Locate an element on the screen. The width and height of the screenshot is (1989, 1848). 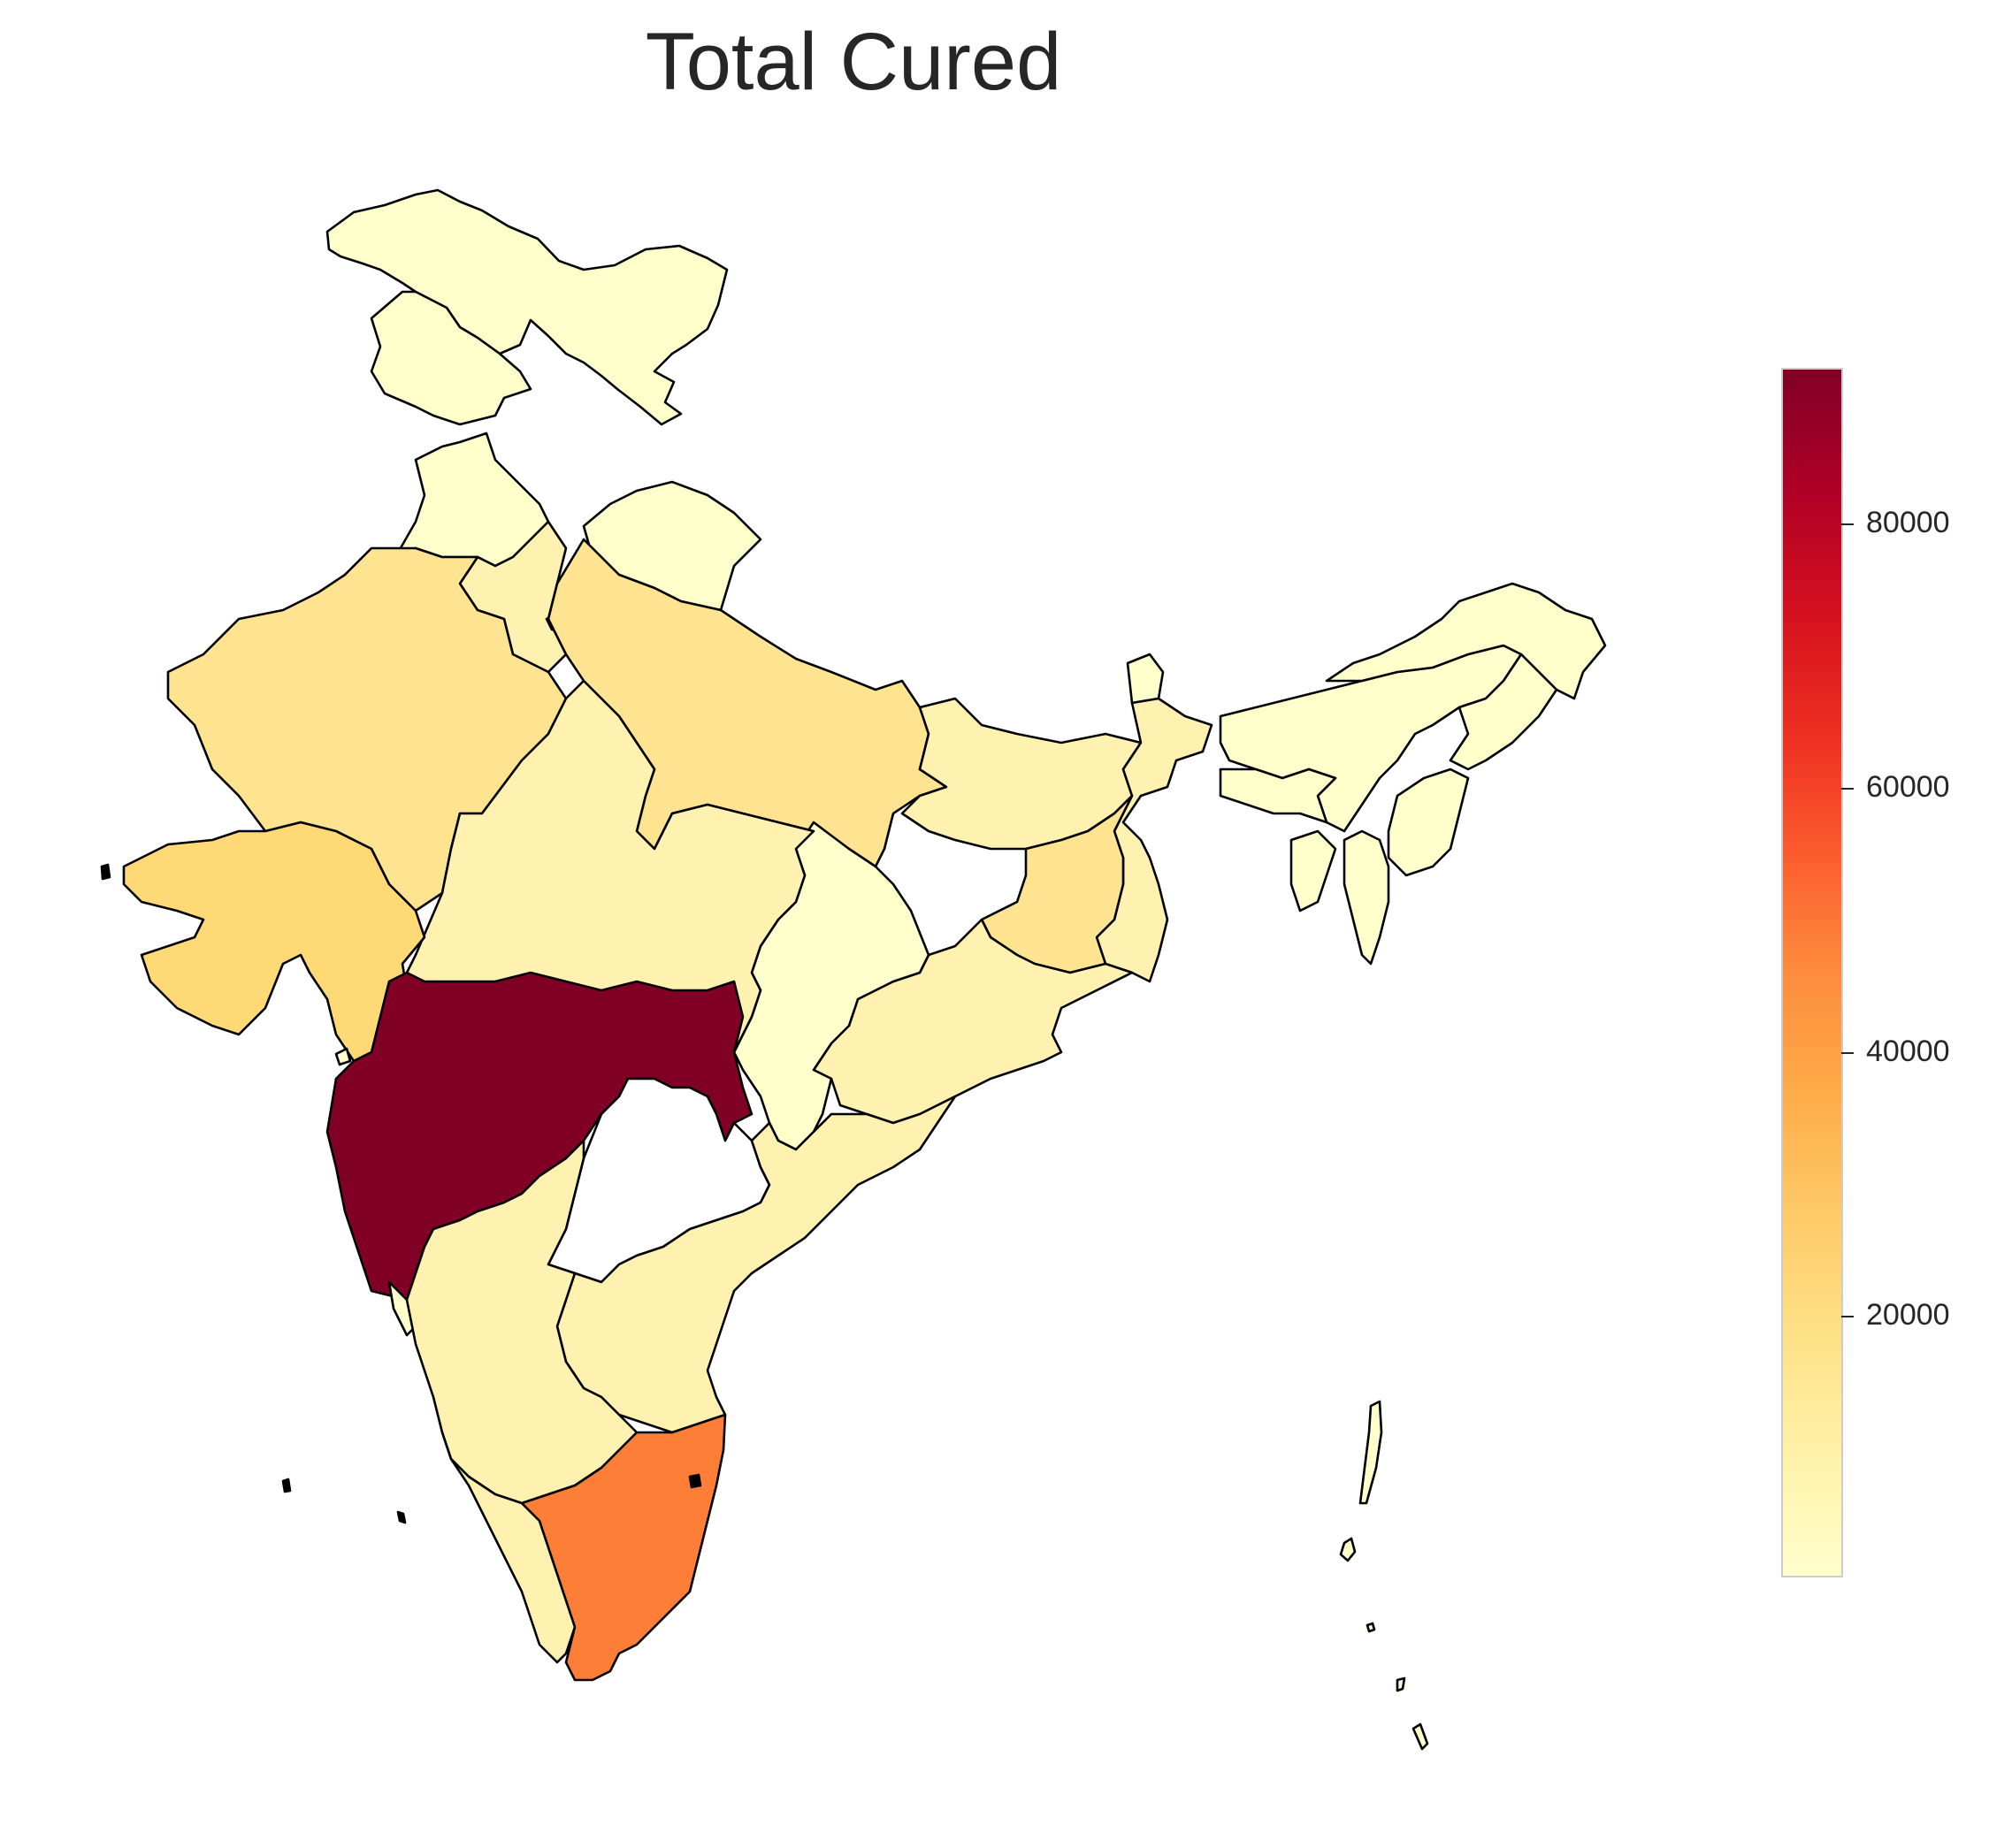
region-tamil-nadu is located at coordinates (623, 1547).